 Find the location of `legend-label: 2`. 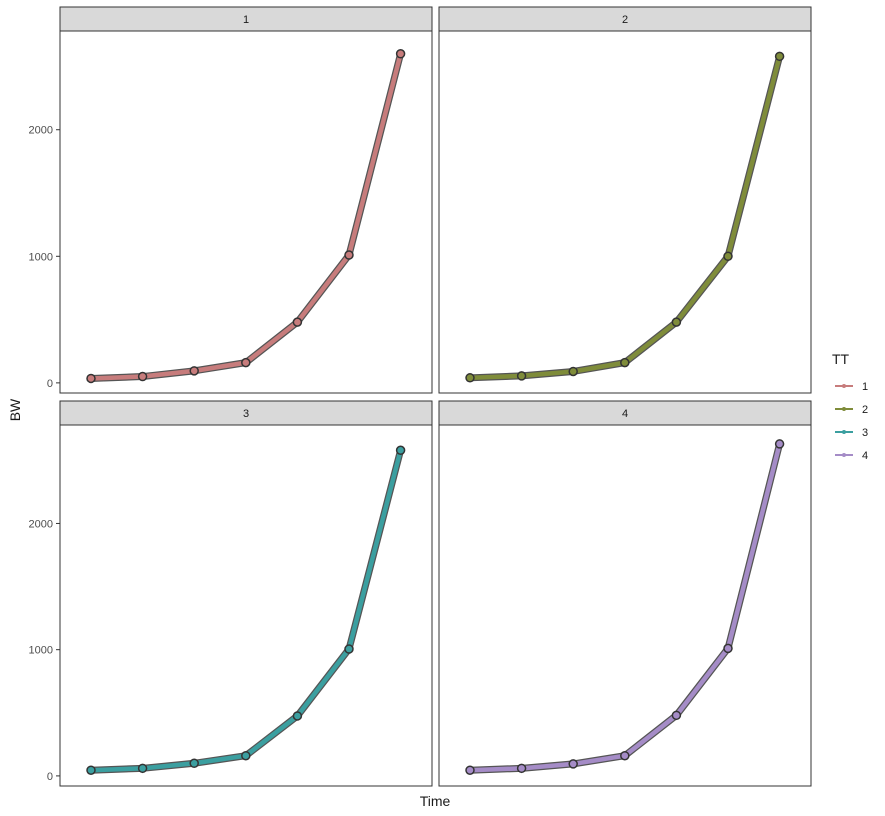

legend-label: 2 is located at coordinates (865, 410).